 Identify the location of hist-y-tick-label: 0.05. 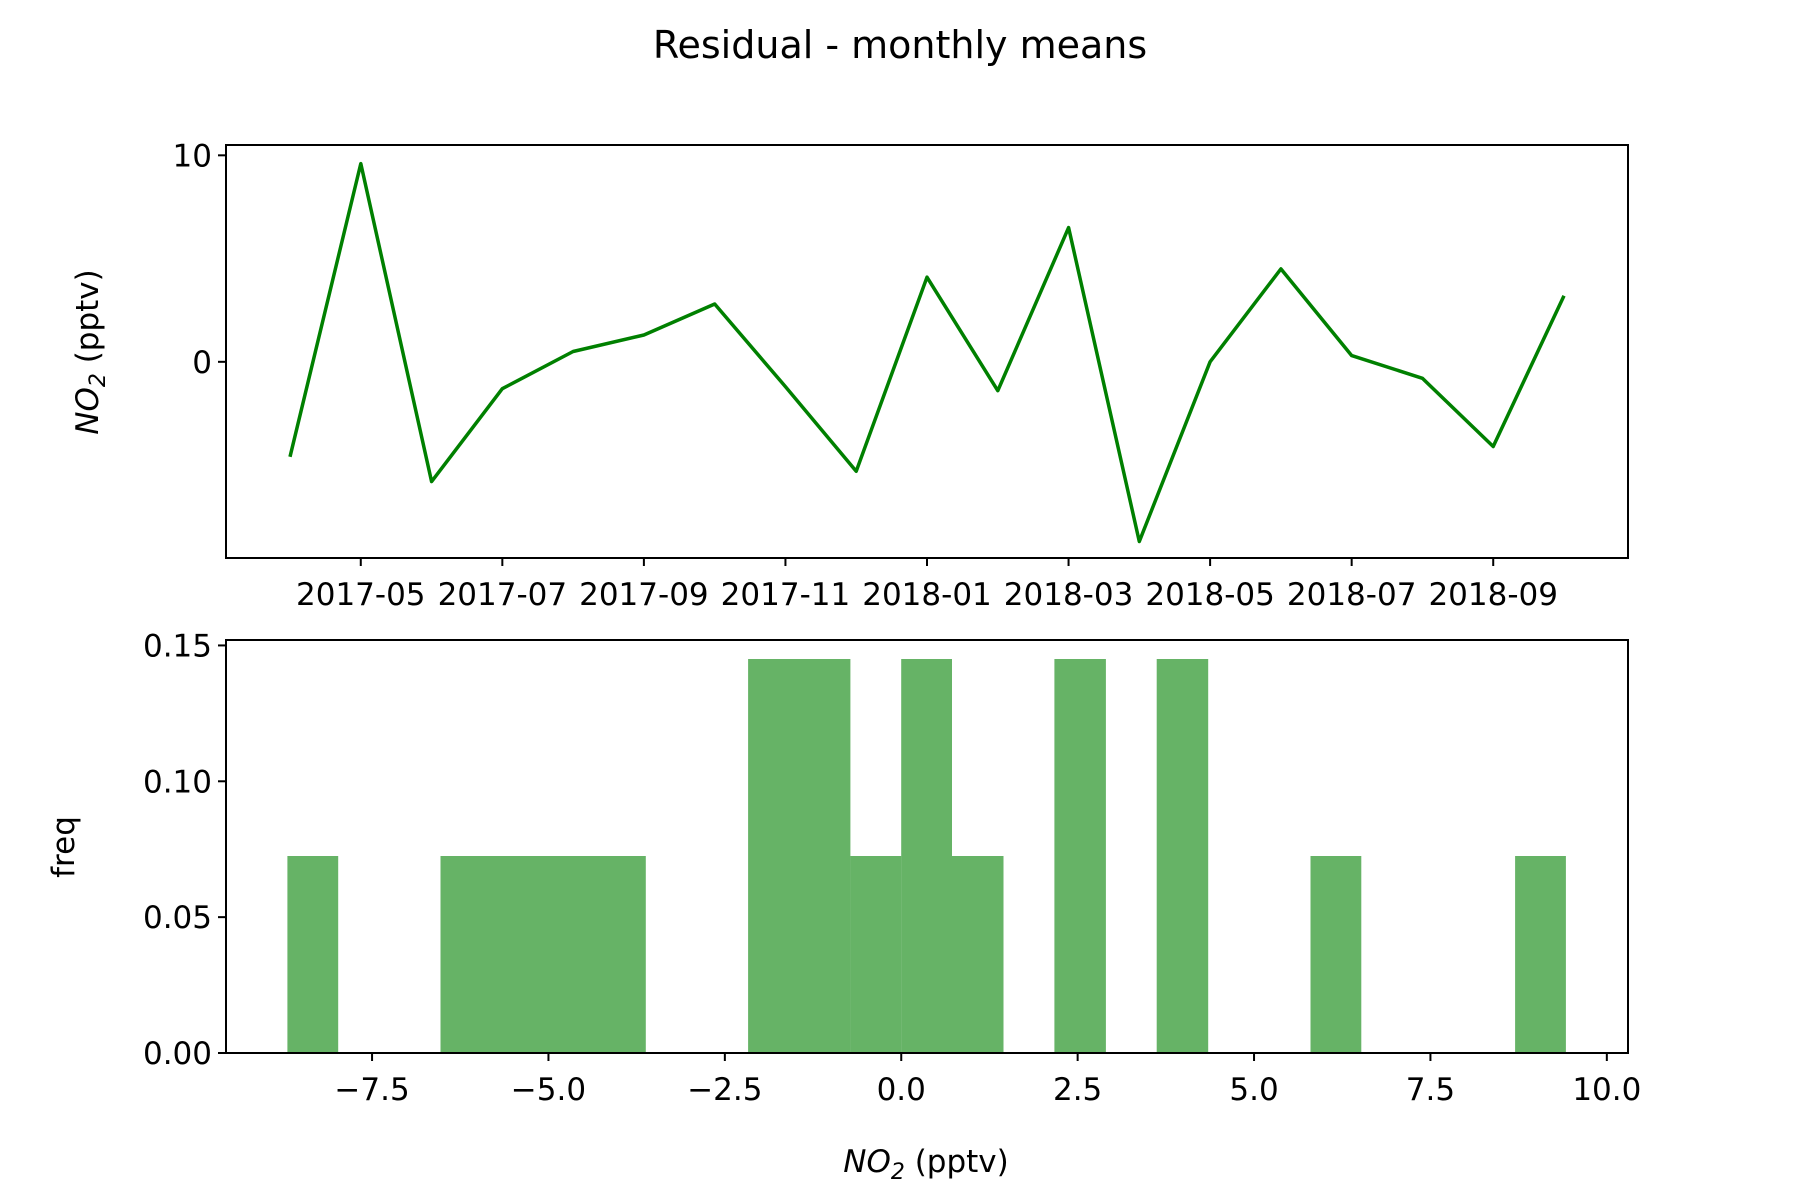
(177, 918).